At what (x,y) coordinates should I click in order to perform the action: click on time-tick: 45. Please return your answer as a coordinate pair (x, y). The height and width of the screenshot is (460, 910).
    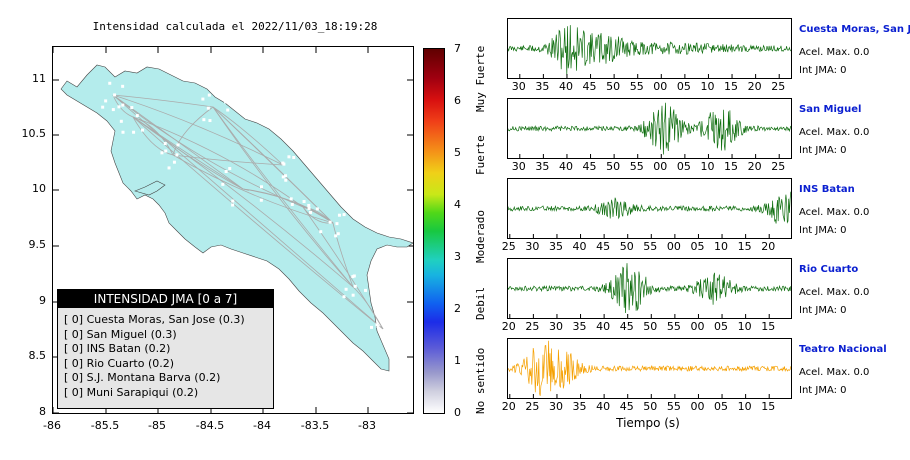
    Looking at the image, I should click on (626, 406).